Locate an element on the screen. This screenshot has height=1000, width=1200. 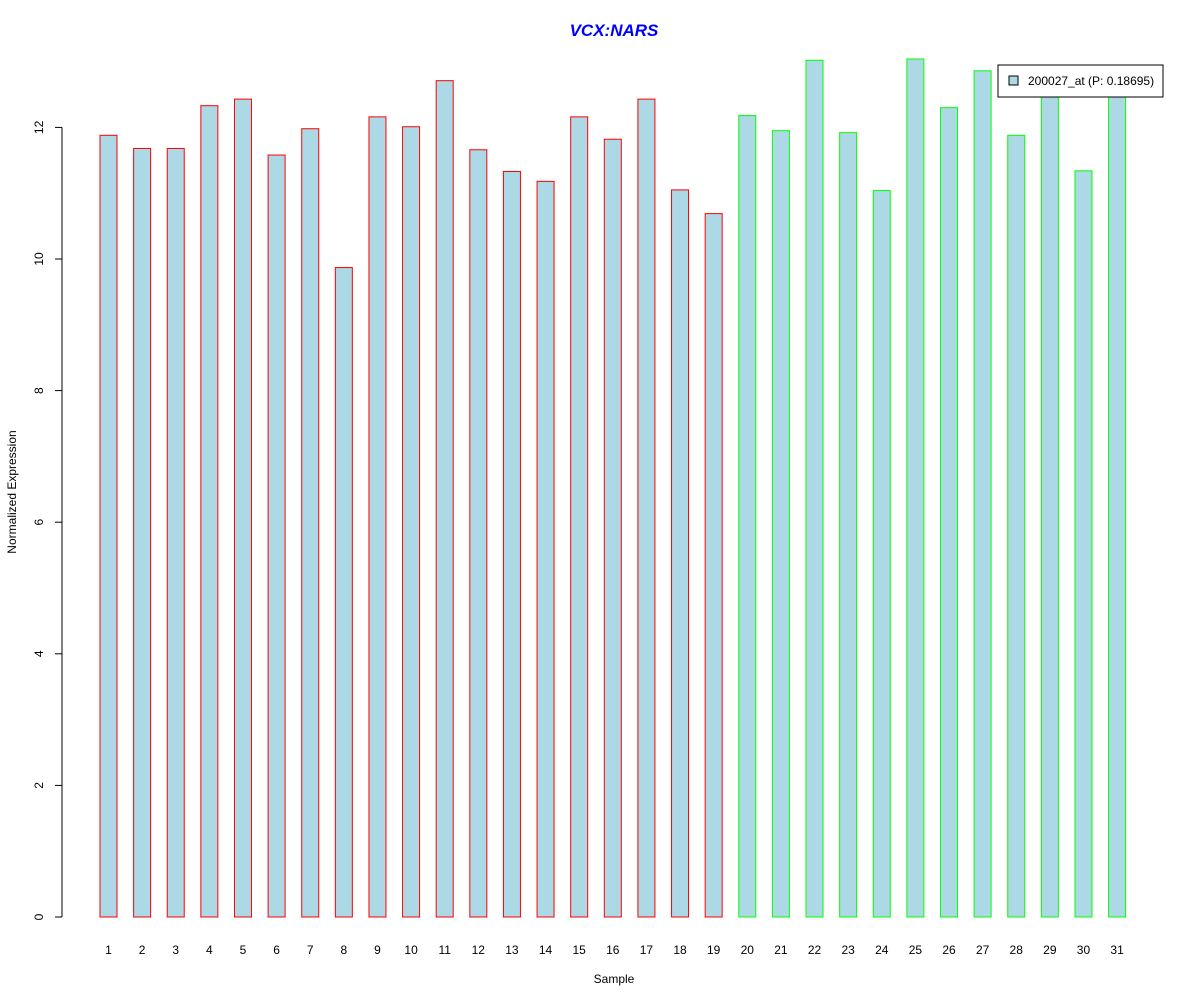
x-tick-label: 20 is located at coordinates (748, 950).